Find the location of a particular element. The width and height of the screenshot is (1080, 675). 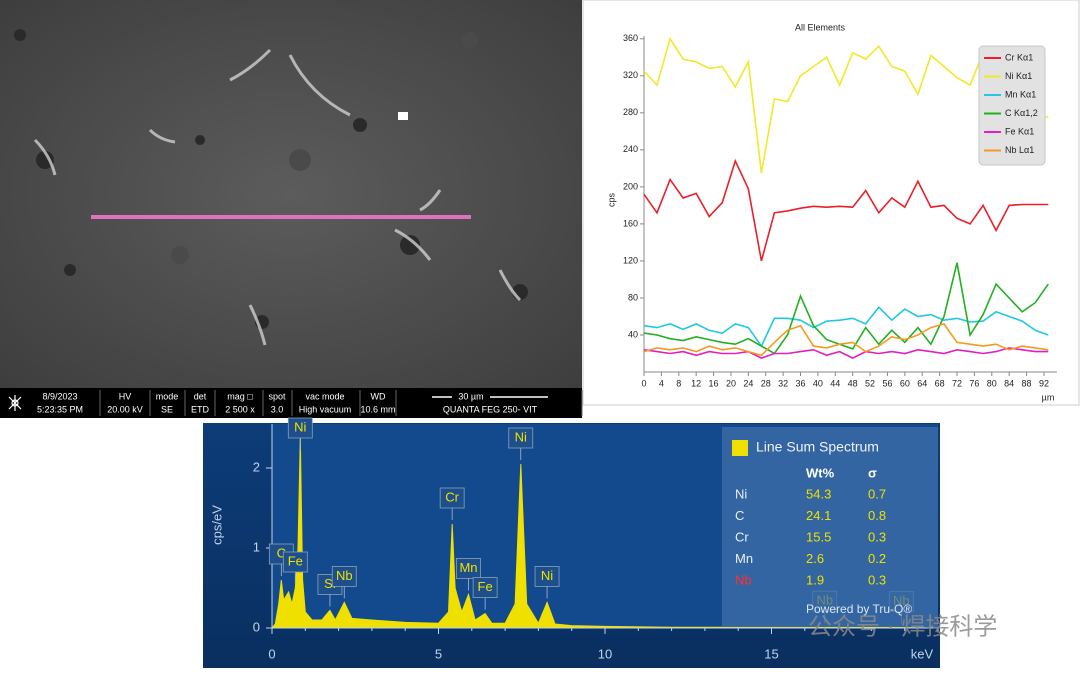

x-tick-label: 80 is located at coordinates (992, 383).